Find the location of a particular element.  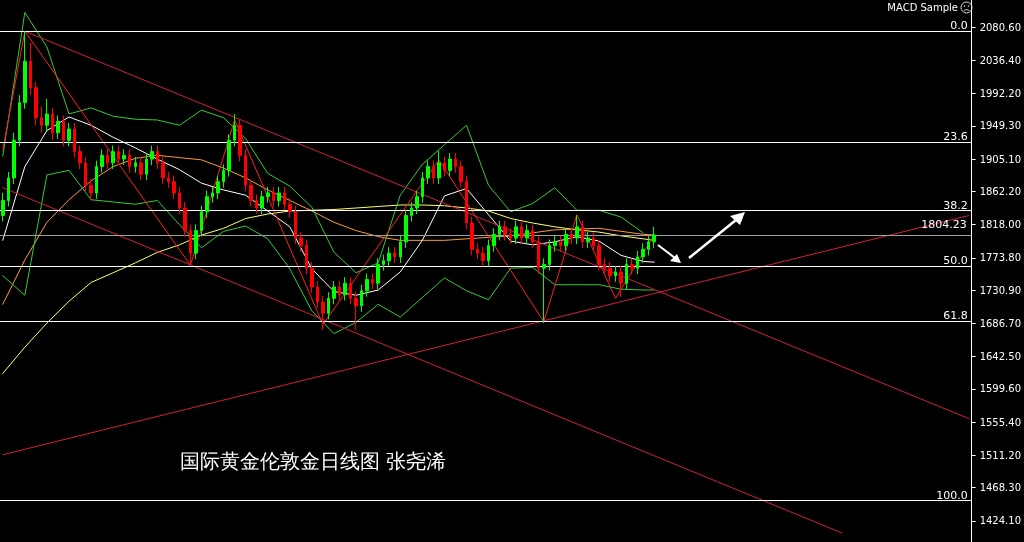

y-tick-label: 1686.70 is located at coordinates (1000, 323).